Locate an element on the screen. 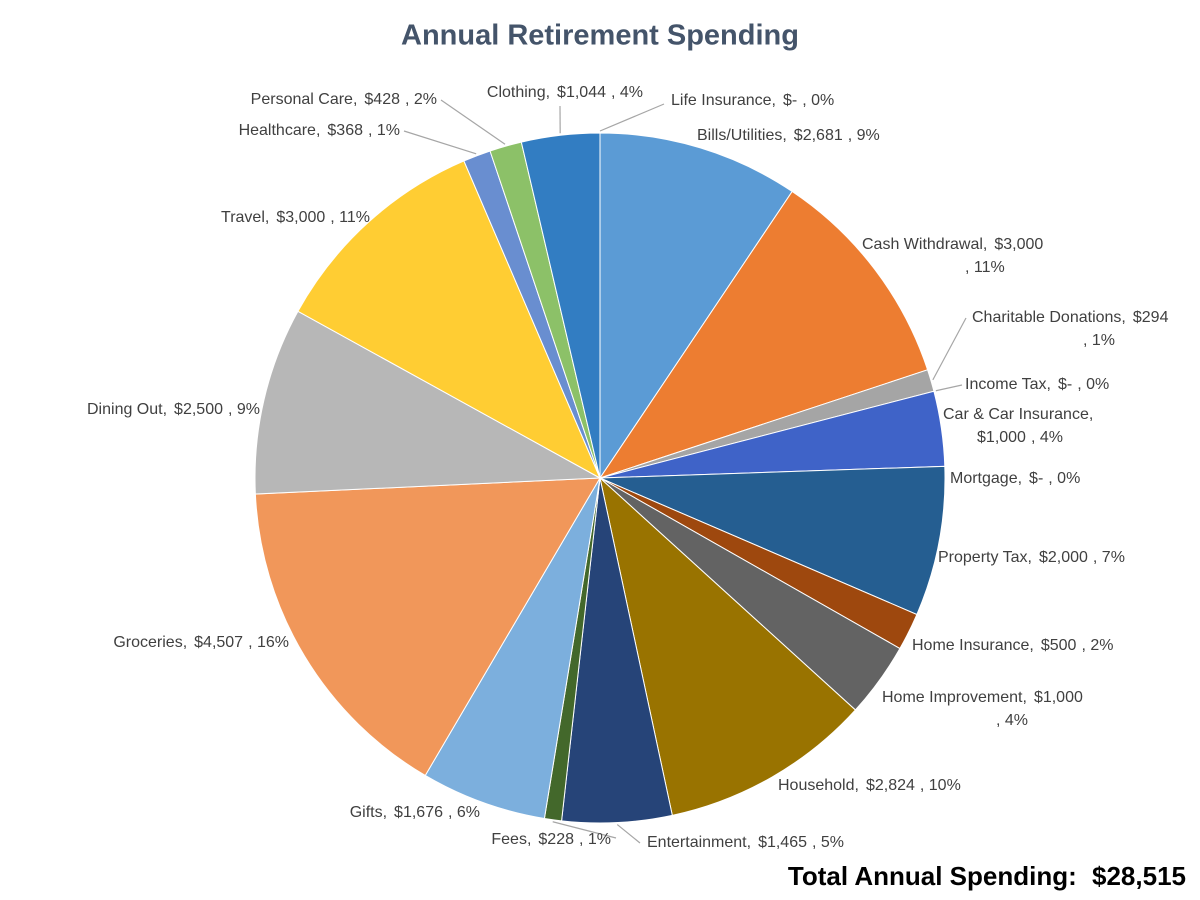  data-label: Home Improvement, $1,000 , 4% is located at coordinates (982, 709).